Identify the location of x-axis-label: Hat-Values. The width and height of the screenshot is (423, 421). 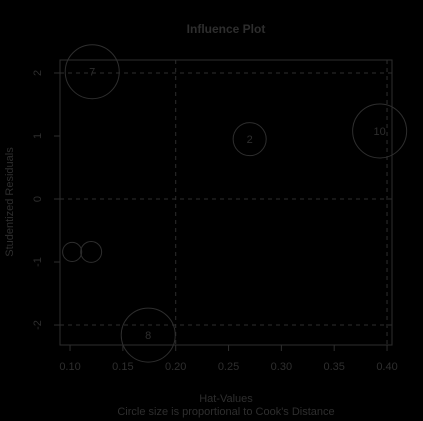
(226, 399).